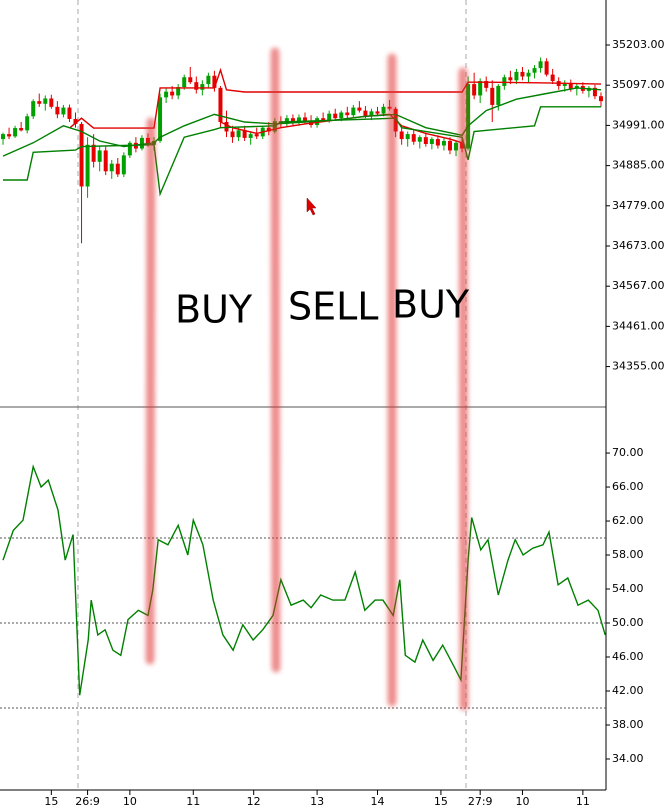  Describe the element at coordinates (583, 801) in the screenshot. I see `x-tick-label: 11` at that location.